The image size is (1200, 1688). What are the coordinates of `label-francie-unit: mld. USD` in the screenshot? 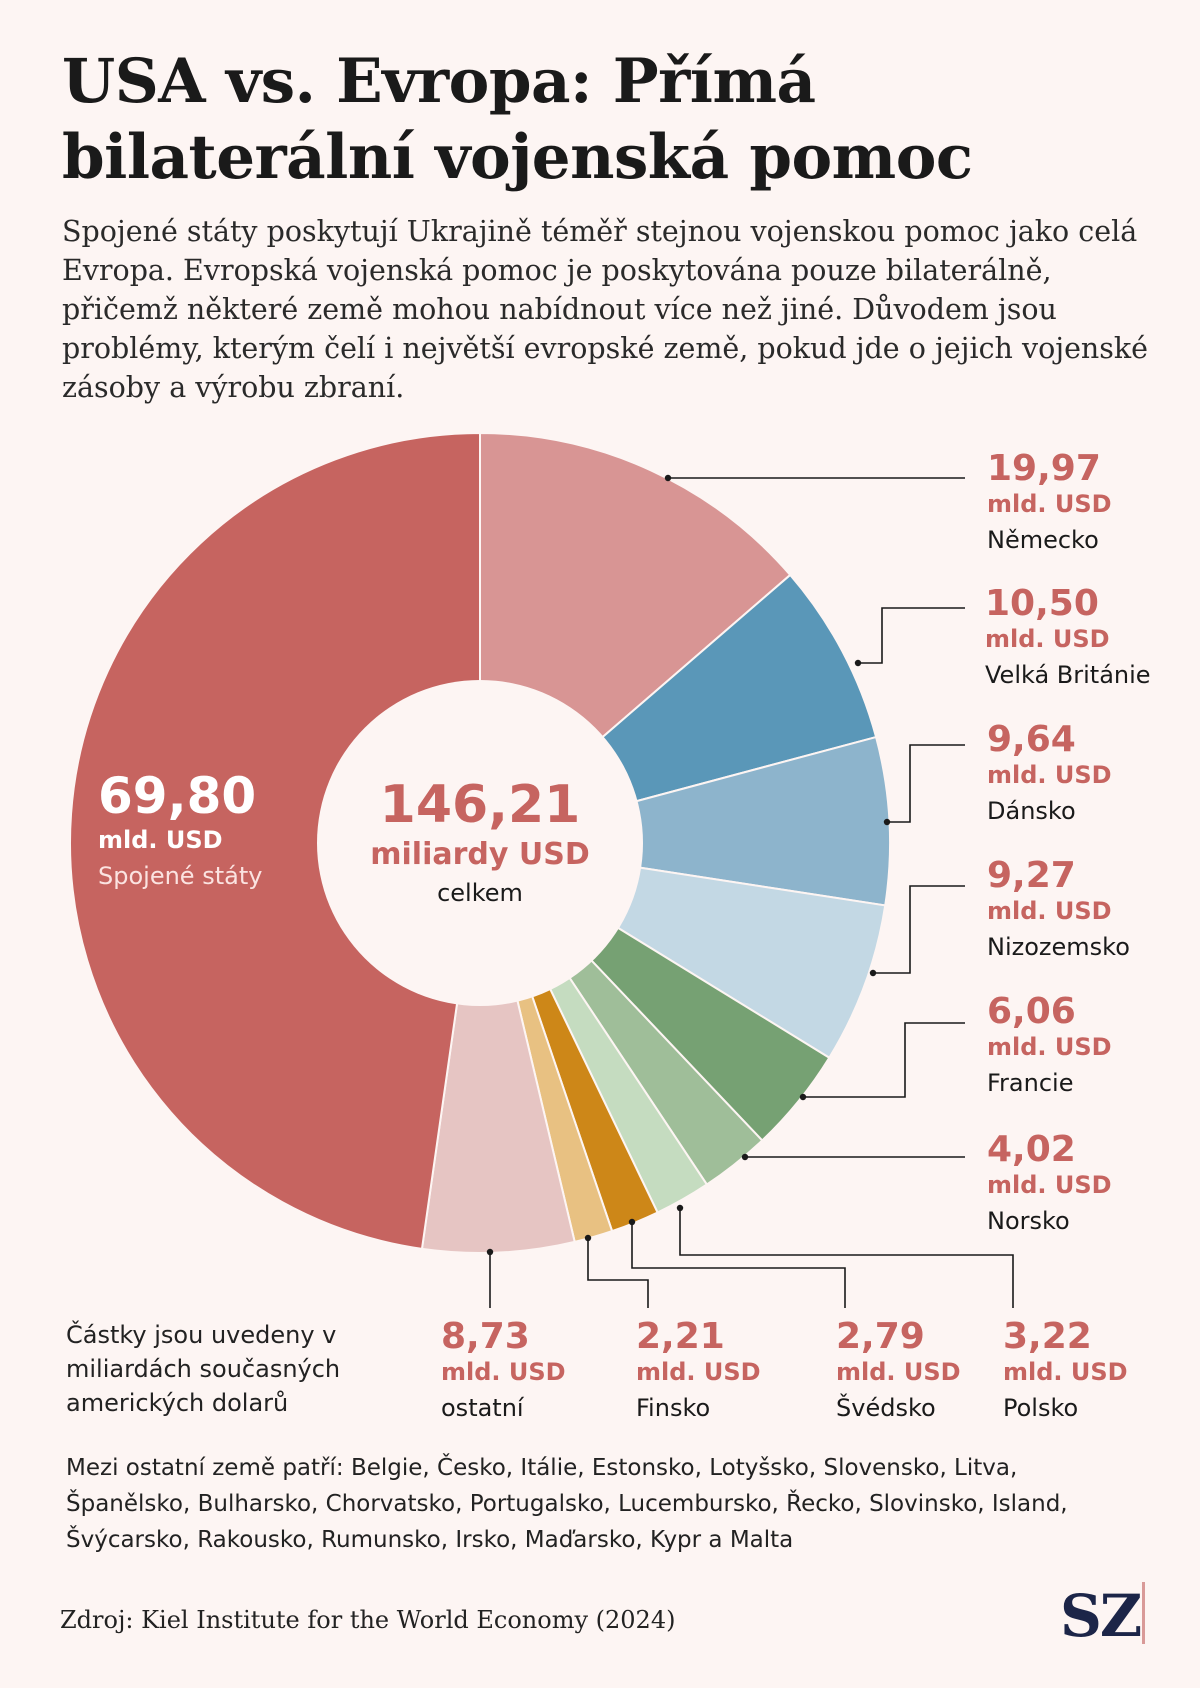 It's located at (1049, 1047).